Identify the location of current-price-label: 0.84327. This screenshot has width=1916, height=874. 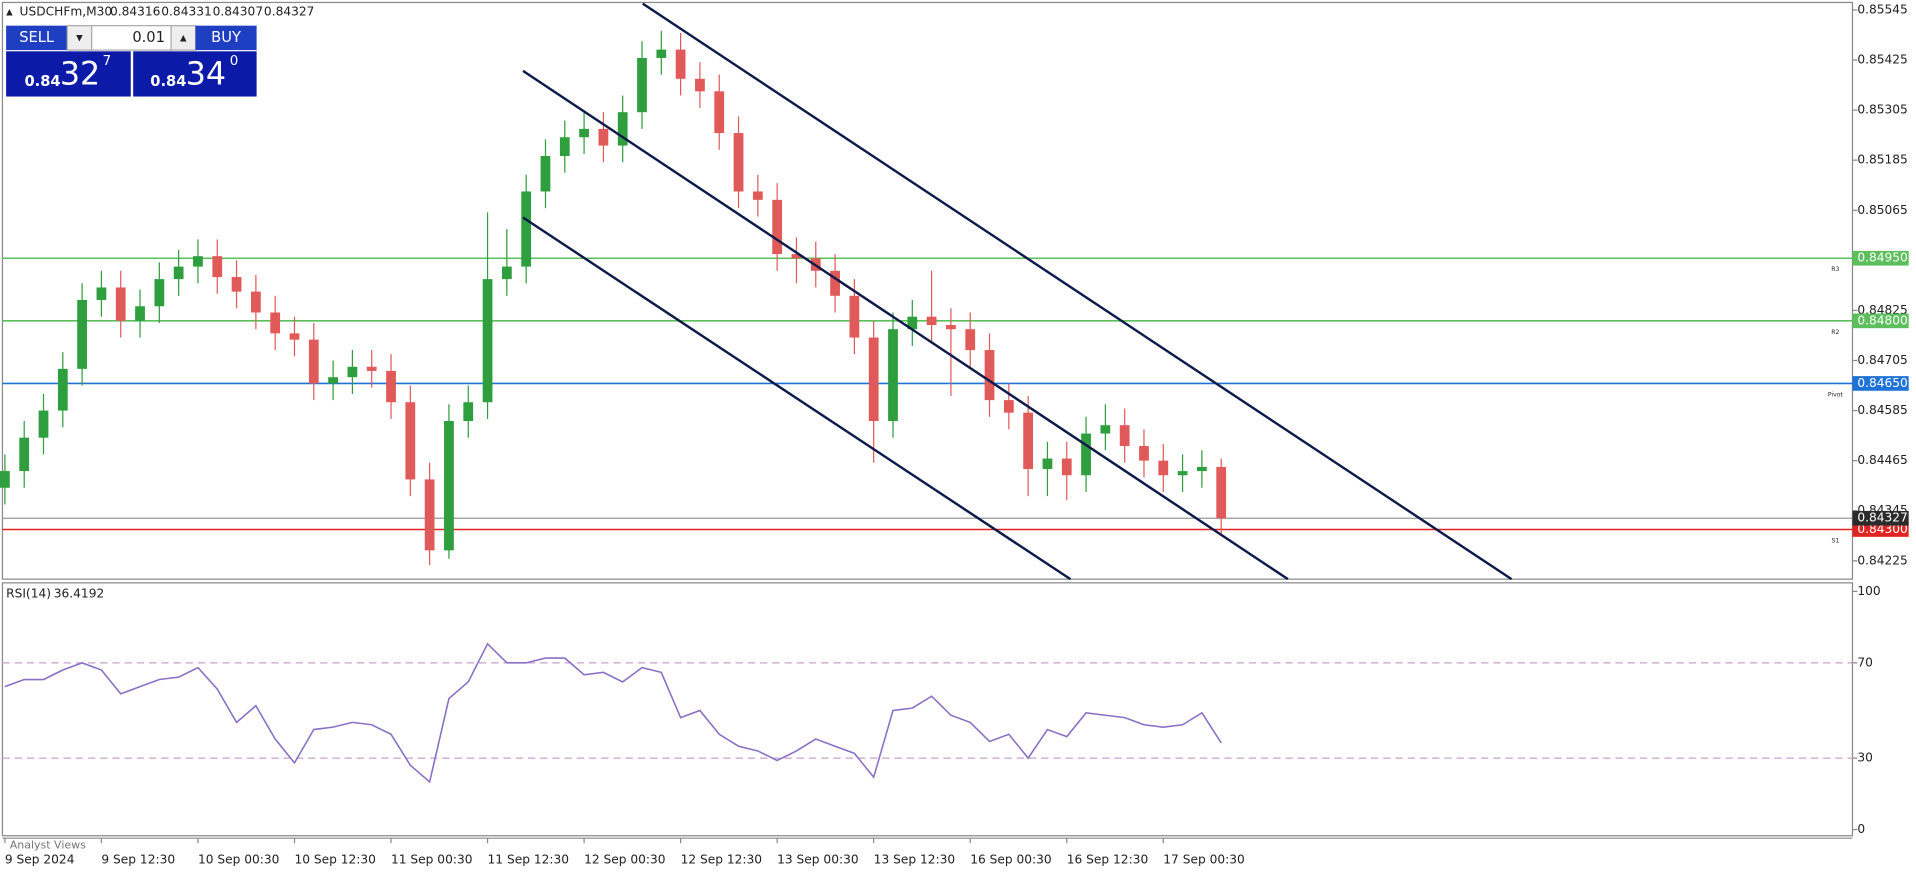
(1882, 518).